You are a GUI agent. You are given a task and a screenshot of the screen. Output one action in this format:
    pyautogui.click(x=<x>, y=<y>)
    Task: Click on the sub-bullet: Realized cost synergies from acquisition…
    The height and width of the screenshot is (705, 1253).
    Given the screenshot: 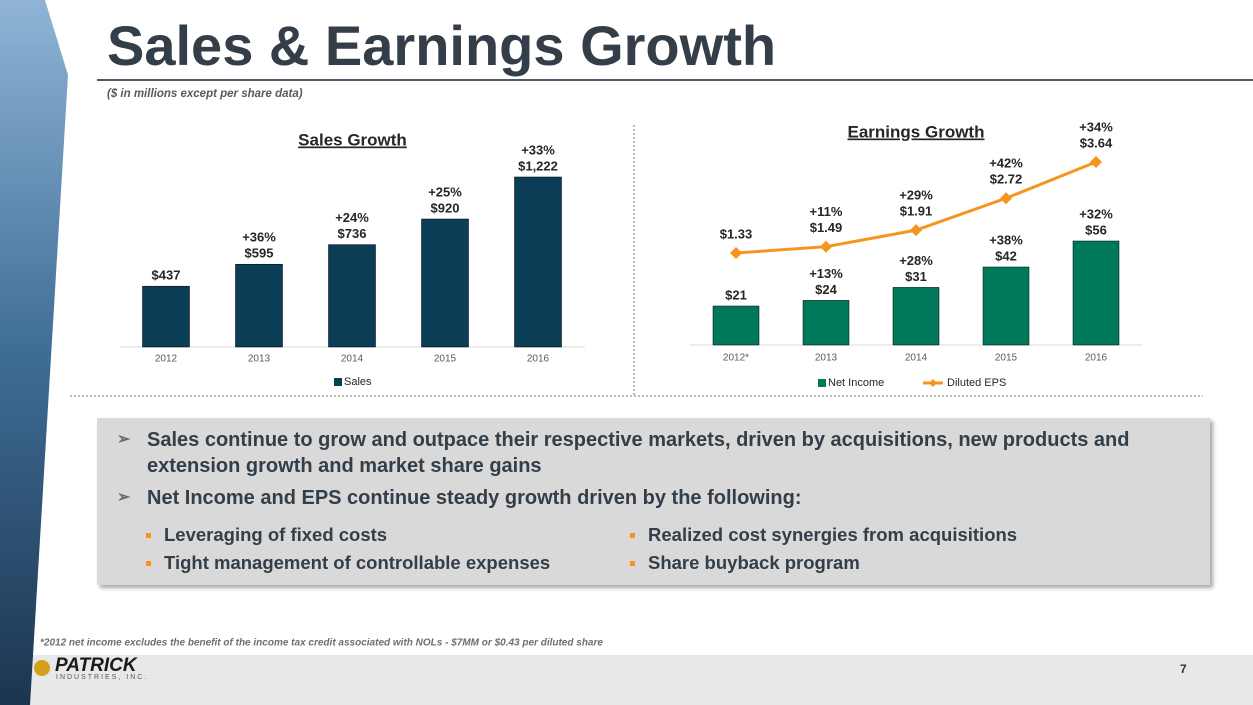 What is the action you would take?
    pyautogui.click(x=823, y=534)
    